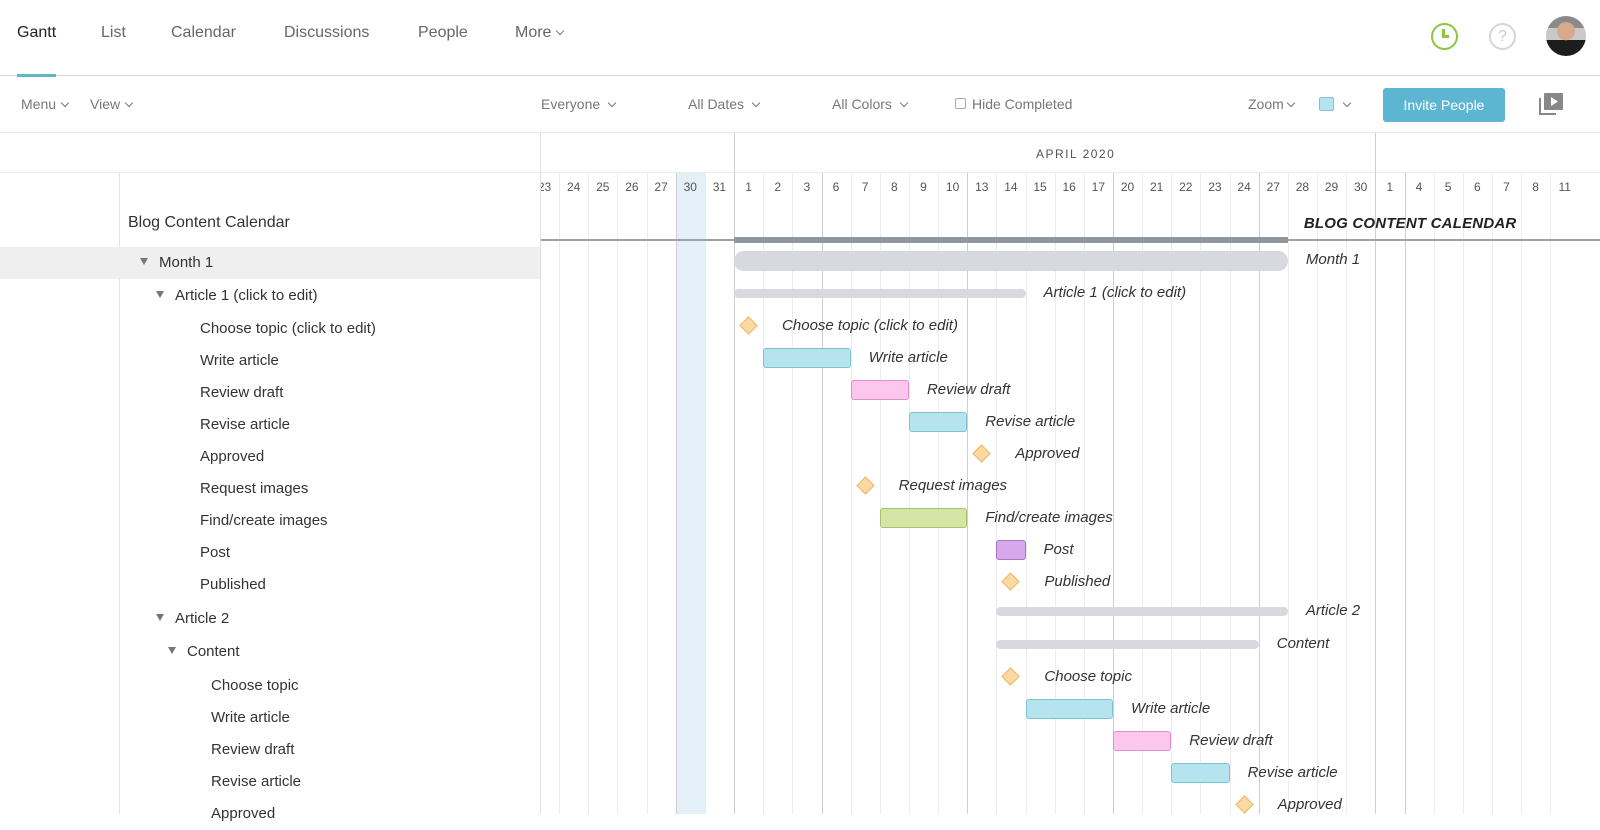  Describe the element at coordinates (1077, 581) in the screenshot. I see `bar-label: Published` at that location.